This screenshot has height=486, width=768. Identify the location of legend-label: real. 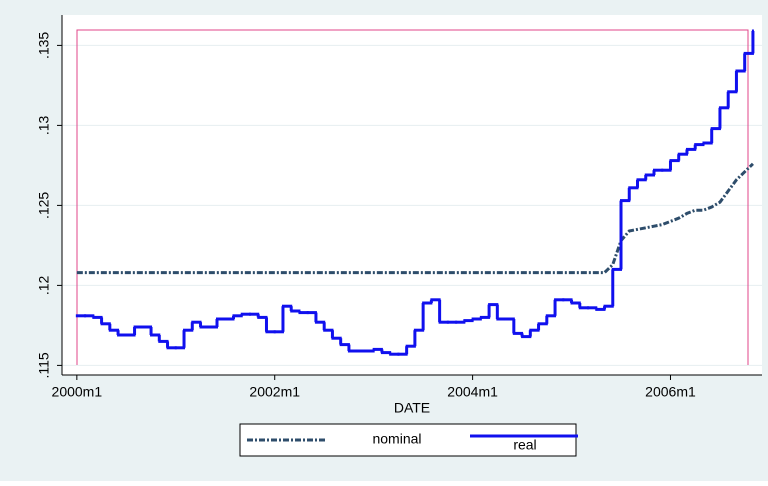
(524, 445).